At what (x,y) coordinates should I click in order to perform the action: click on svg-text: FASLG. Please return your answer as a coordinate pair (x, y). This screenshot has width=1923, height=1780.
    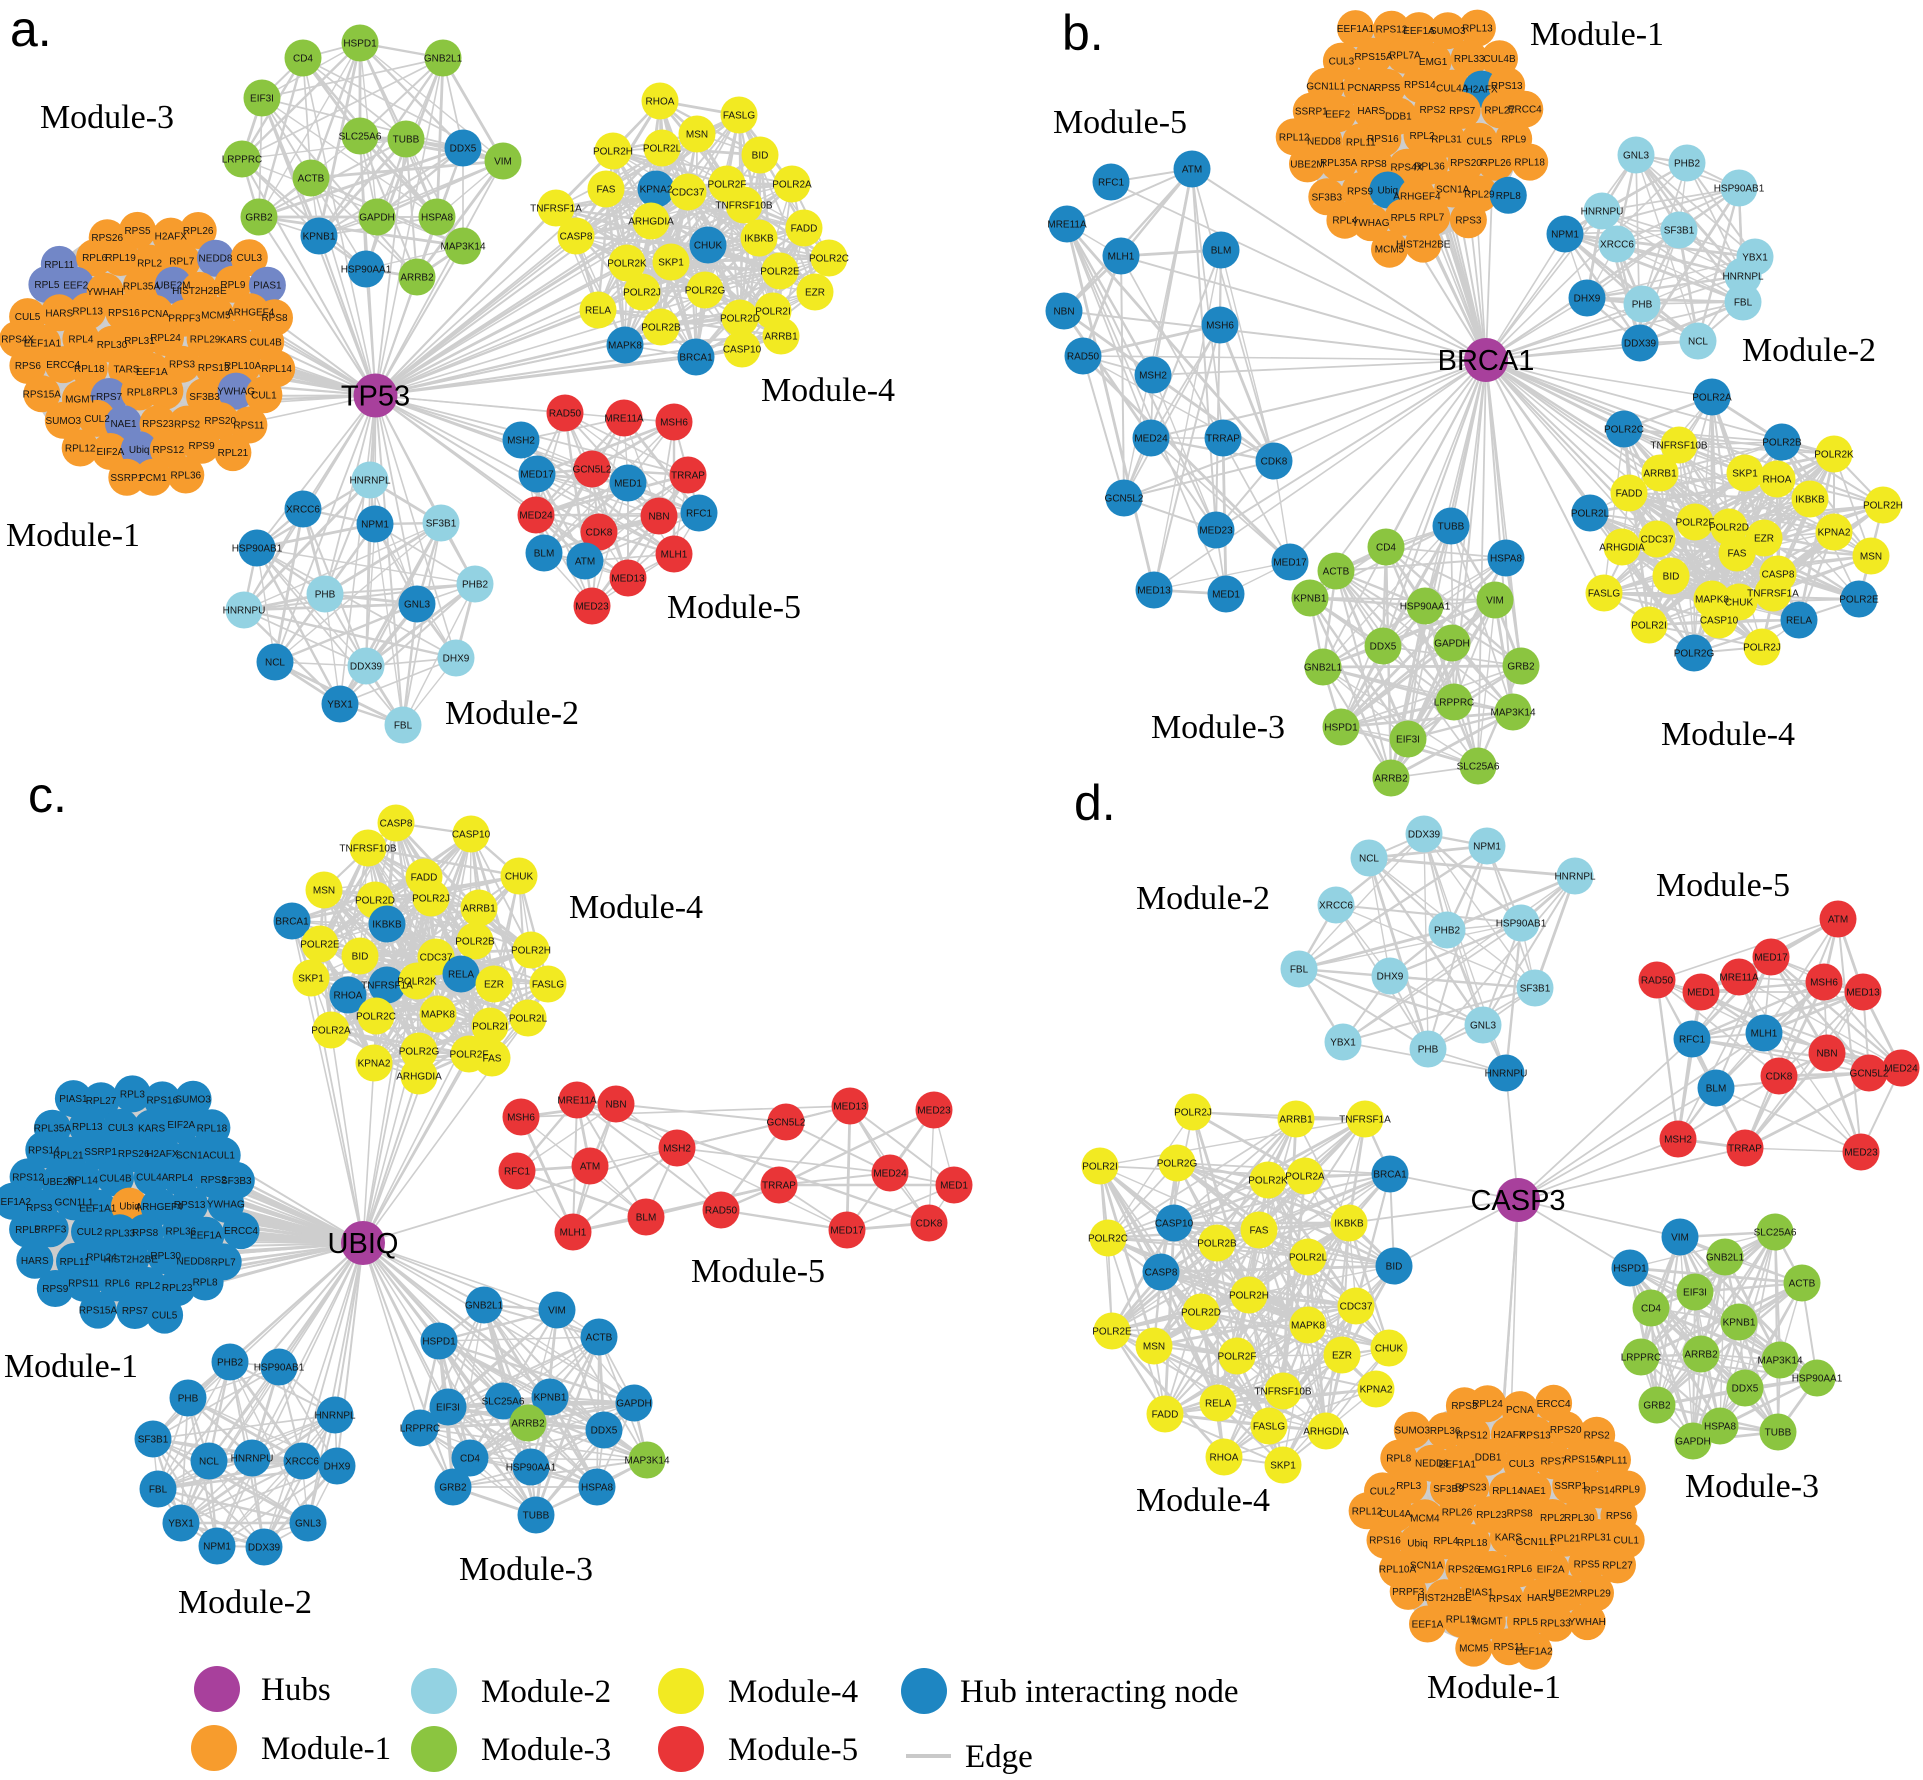
    Looking at the image, I should click on (548, 985).